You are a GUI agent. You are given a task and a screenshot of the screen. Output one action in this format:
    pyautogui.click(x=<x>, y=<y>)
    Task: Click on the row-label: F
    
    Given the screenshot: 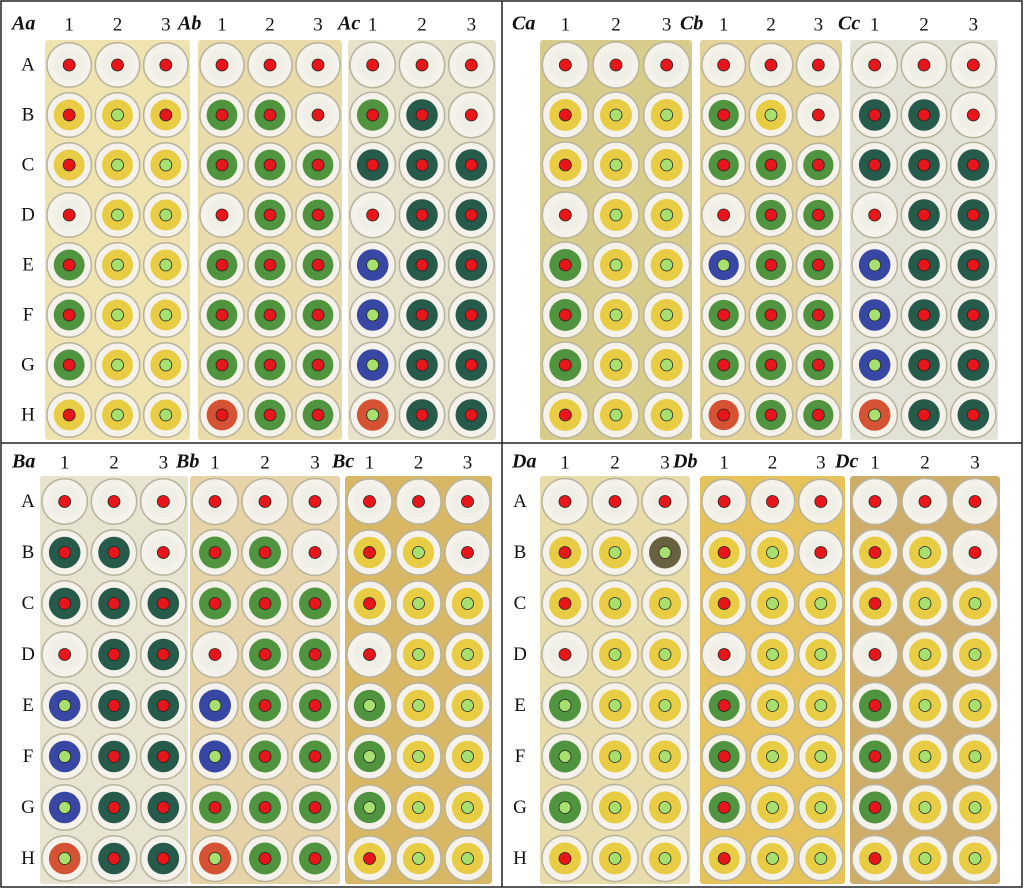 What is the action you would take?
    pyautogui.click(x=520, y=756)
    